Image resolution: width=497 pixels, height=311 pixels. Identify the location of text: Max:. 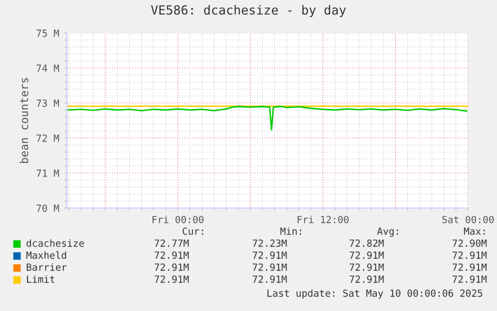
(474, 231).